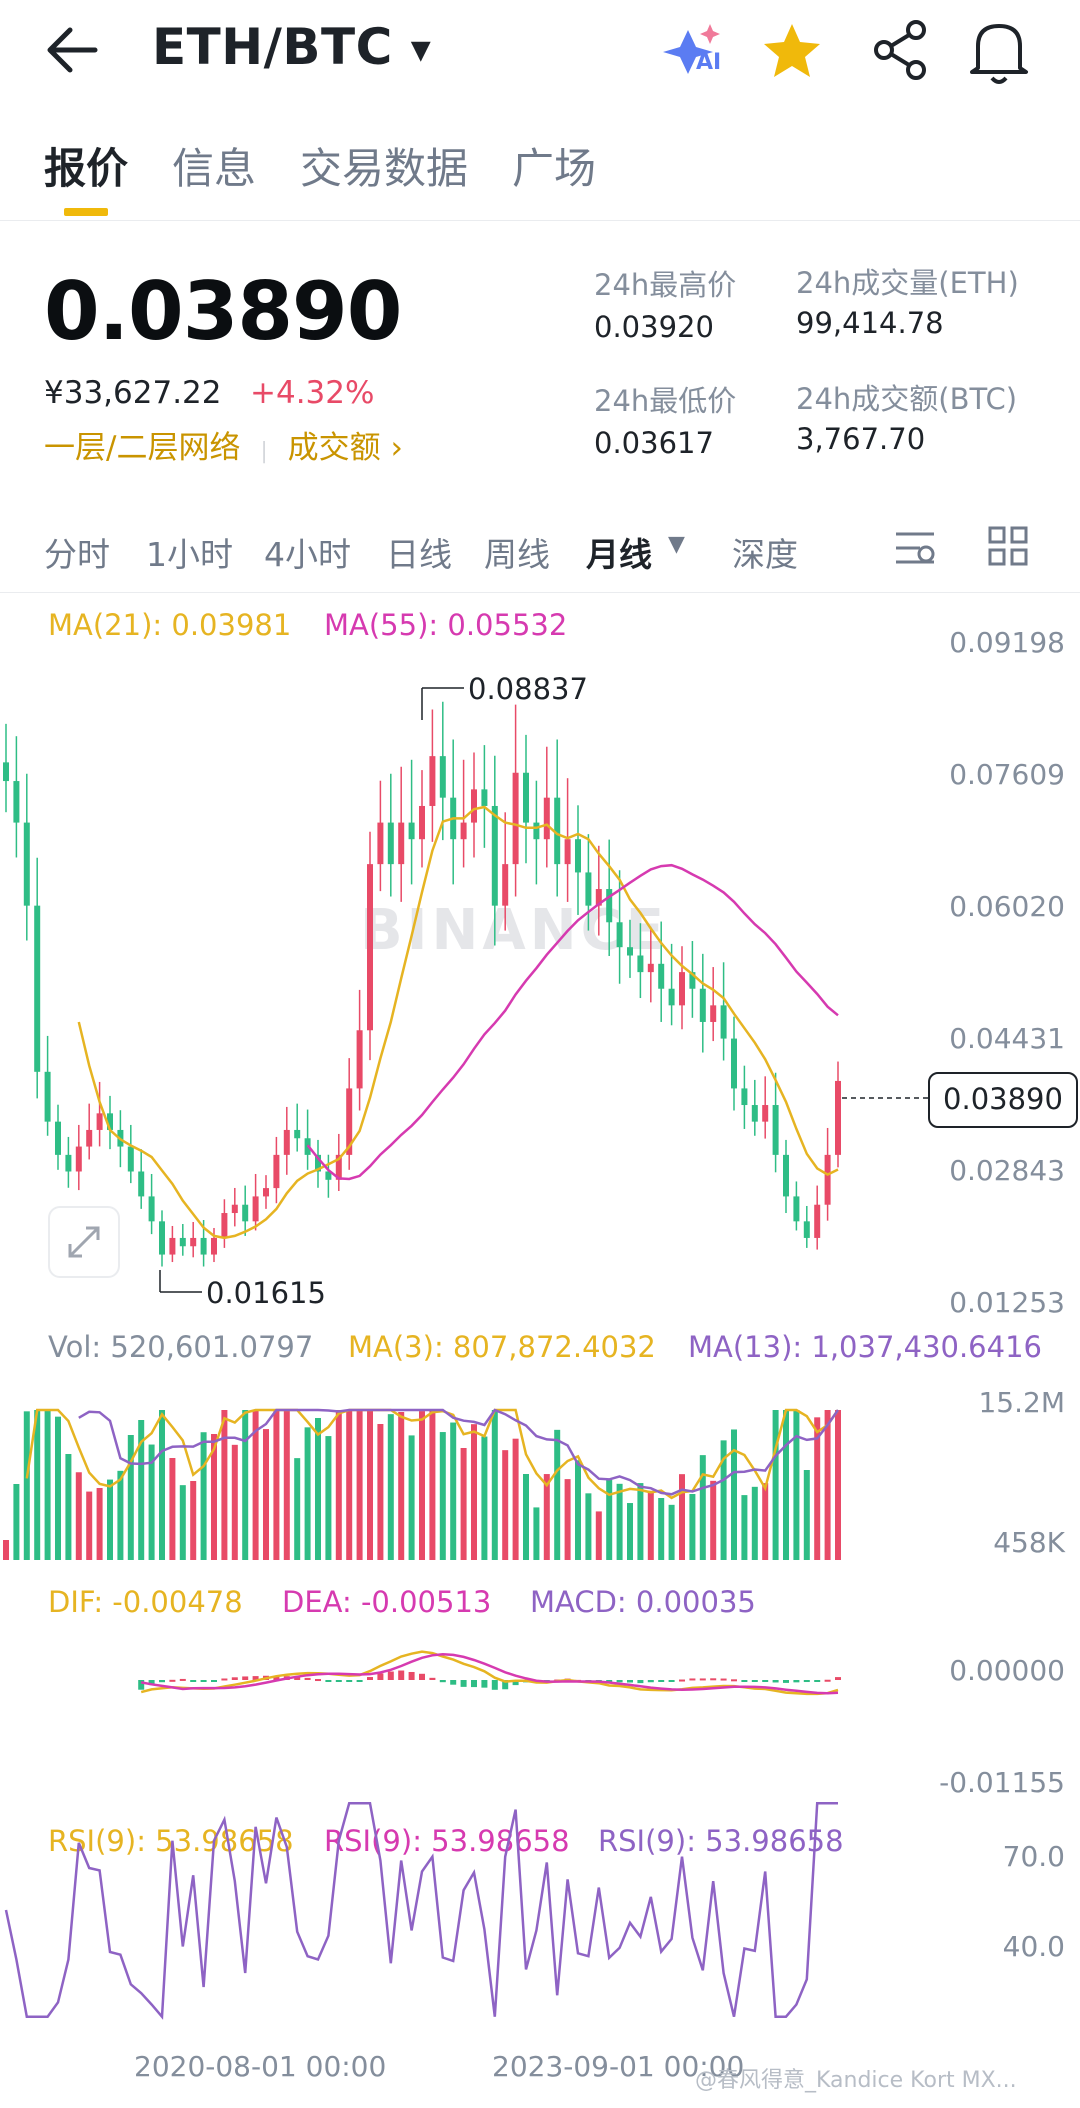  Describe the element at coordinates (86, 168) in the screenshot. I see `tab-quote: 报价` at that location.